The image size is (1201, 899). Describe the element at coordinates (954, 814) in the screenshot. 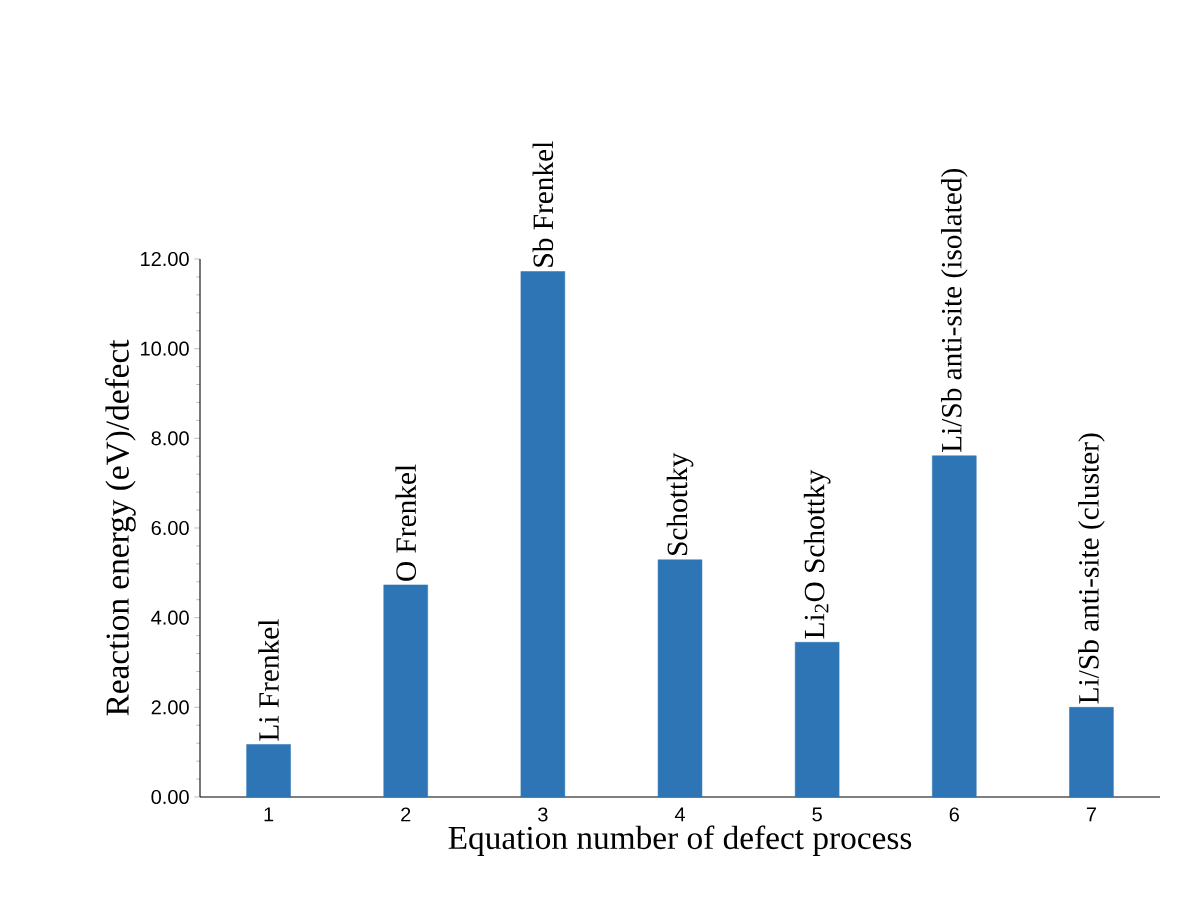

I see `x-tick-label: 6` at that location.